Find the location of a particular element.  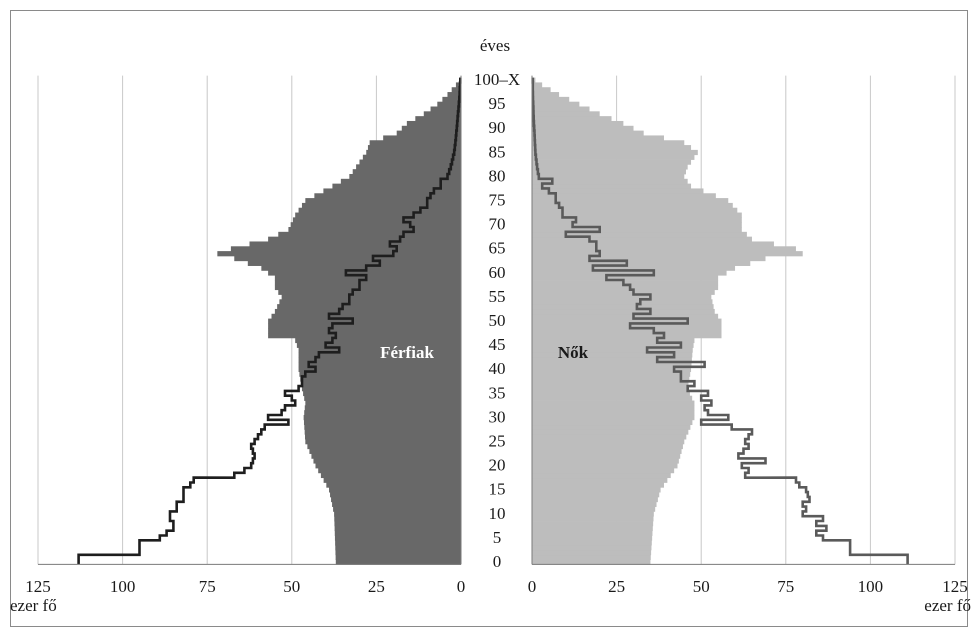

age-label: 80 is located at coordinates (497, 175).